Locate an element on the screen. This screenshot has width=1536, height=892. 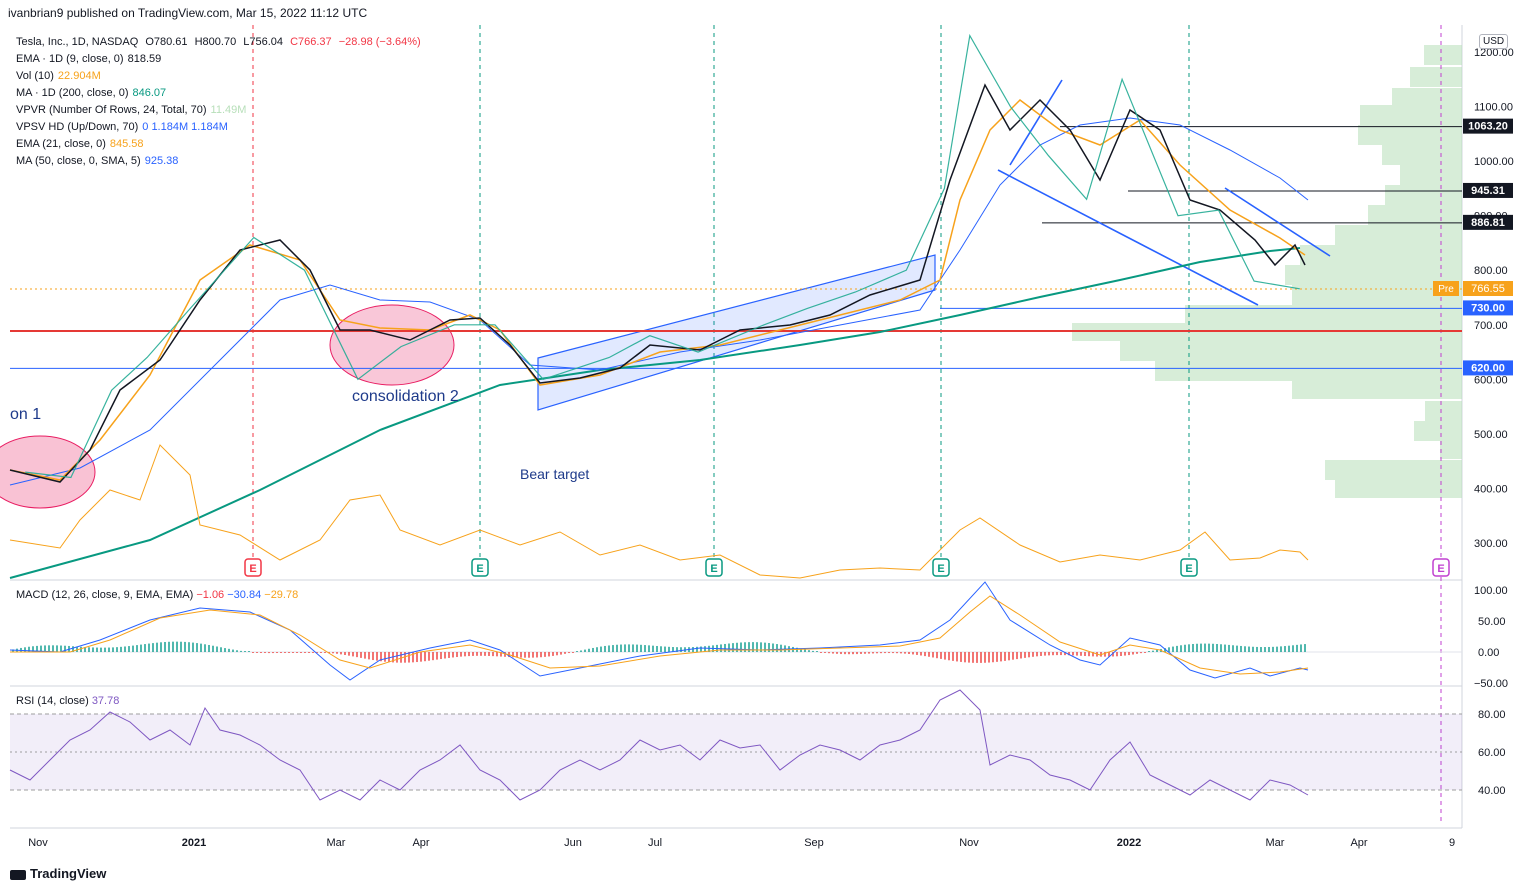
flag-trendline is located at coordinates (1036, 122).